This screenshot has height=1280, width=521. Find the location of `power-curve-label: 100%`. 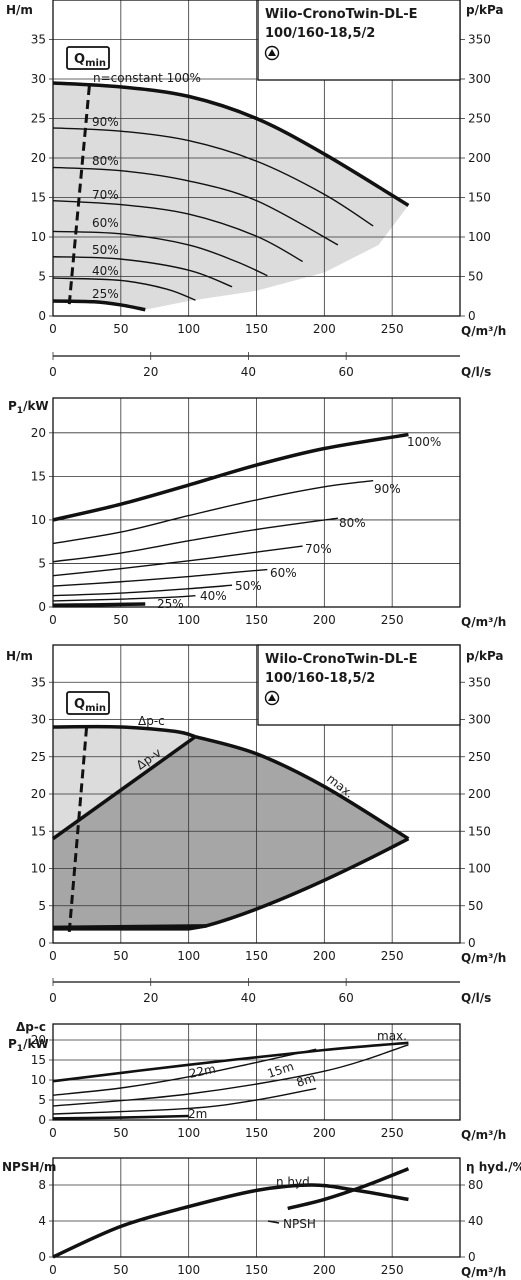

power-curve-label: 100% is located at coordinates (424, 442).